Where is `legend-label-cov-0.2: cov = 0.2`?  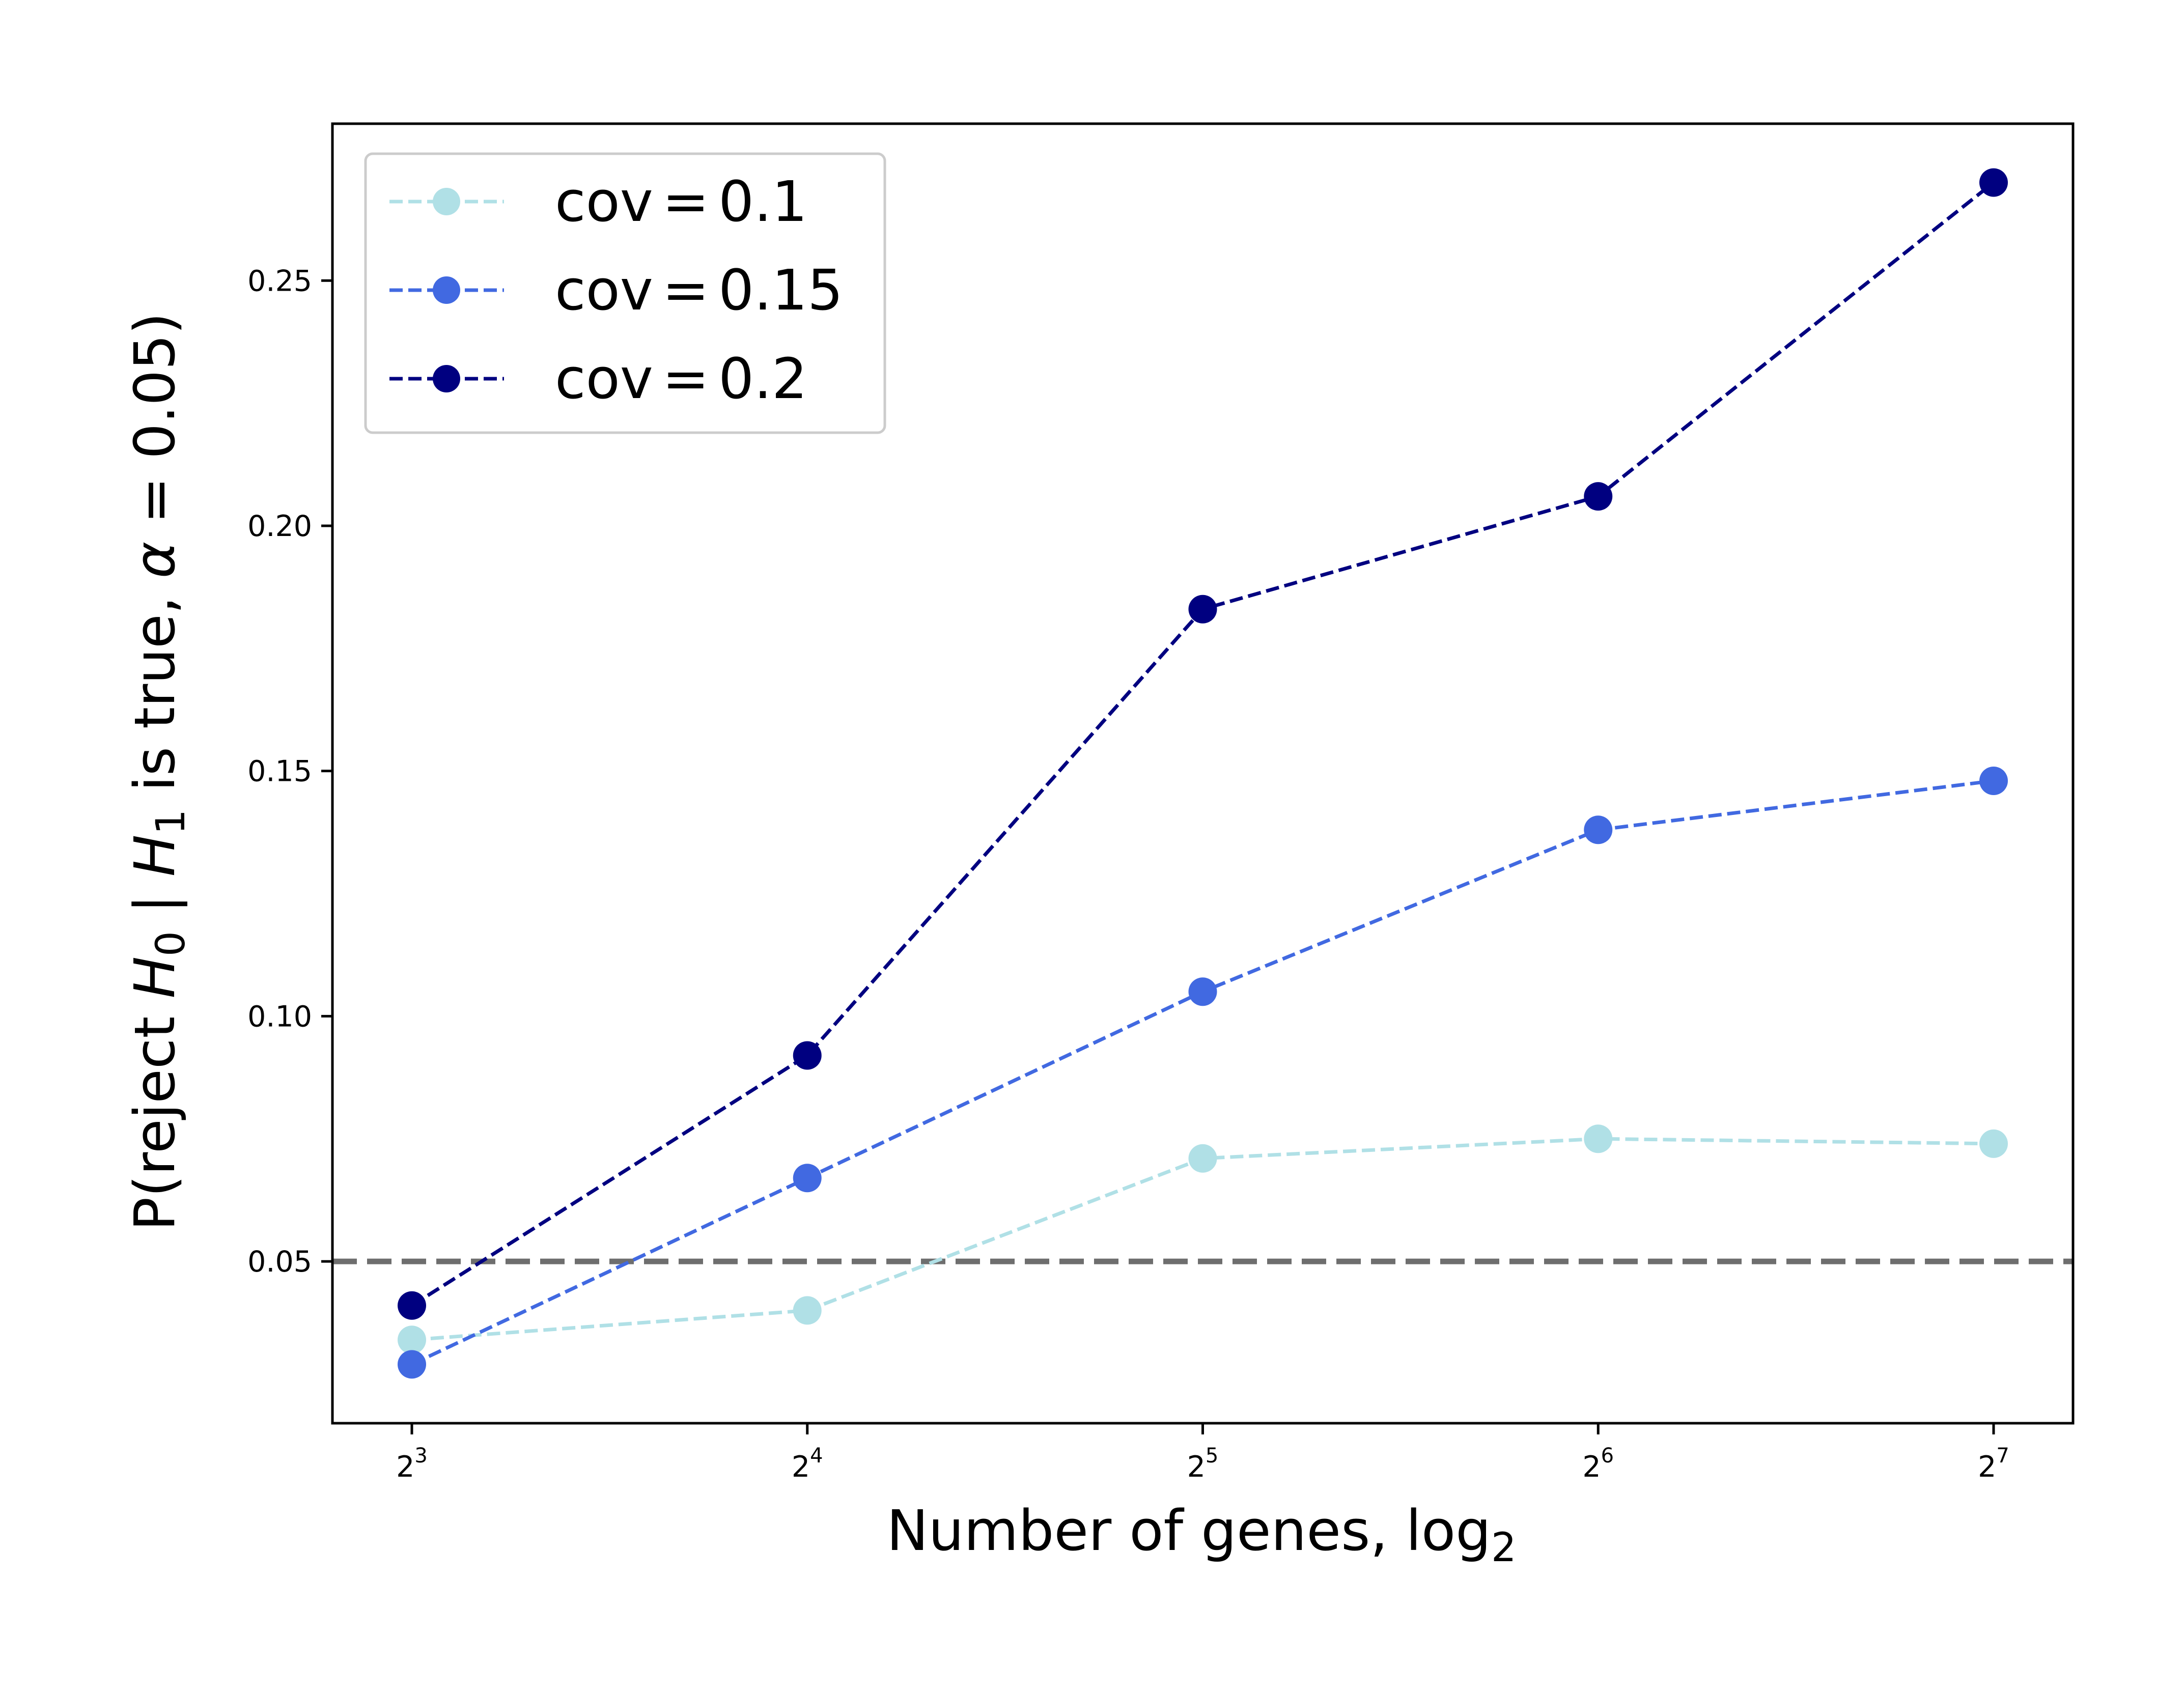 legend-label-cov-0.2: cov = 0.2 is located at coordinates (681, 378).